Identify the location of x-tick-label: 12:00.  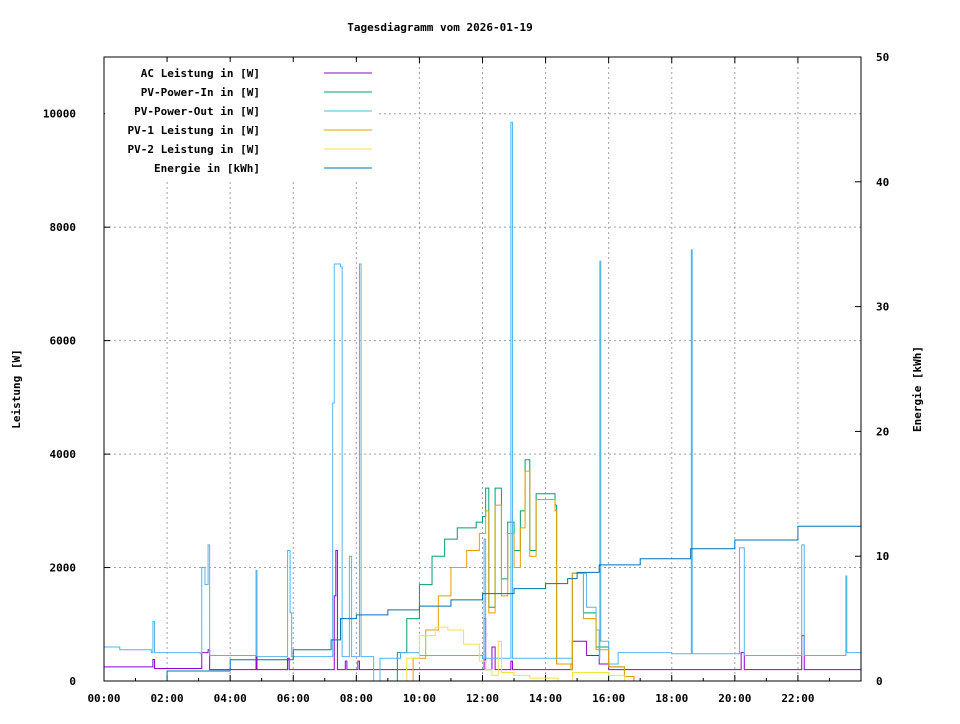
(482, 698).